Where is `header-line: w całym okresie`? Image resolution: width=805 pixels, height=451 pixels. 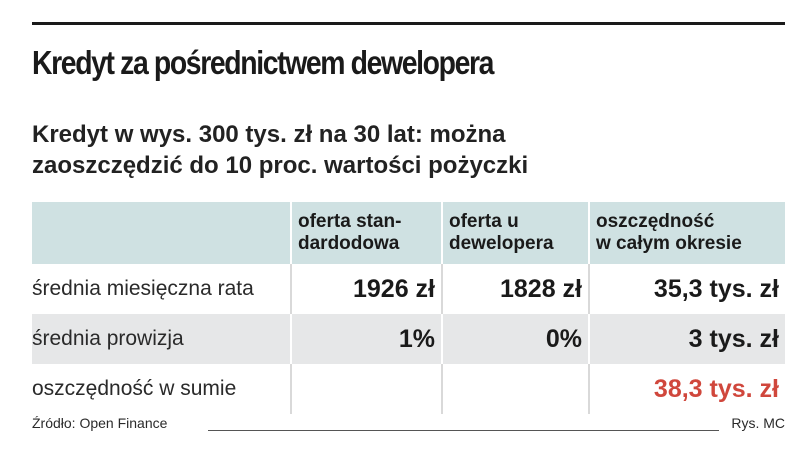
header-line: w całym okresie is located at coordinates (669, 243).